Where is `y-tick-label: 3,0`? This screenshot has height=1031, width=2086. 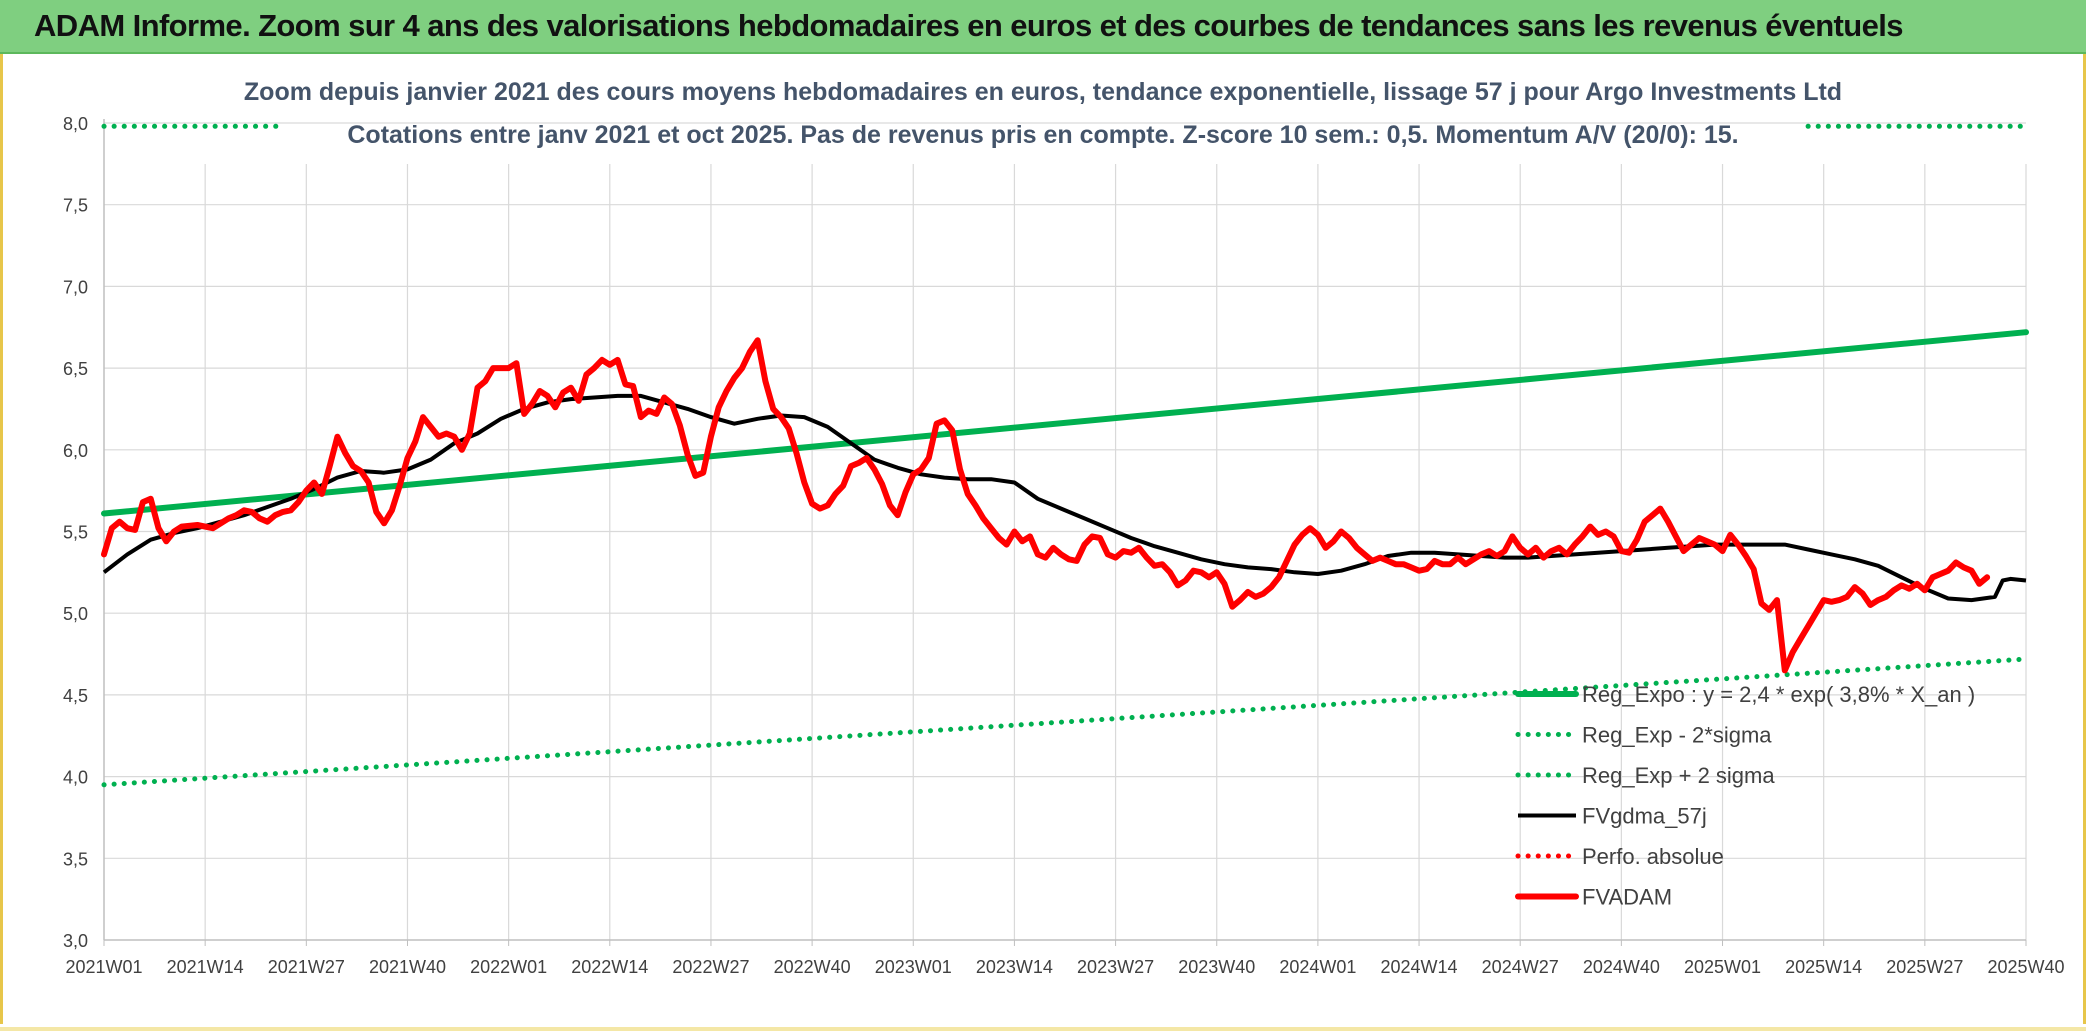 y-tick-label: 3,0 is located at coordinates (75, 941).